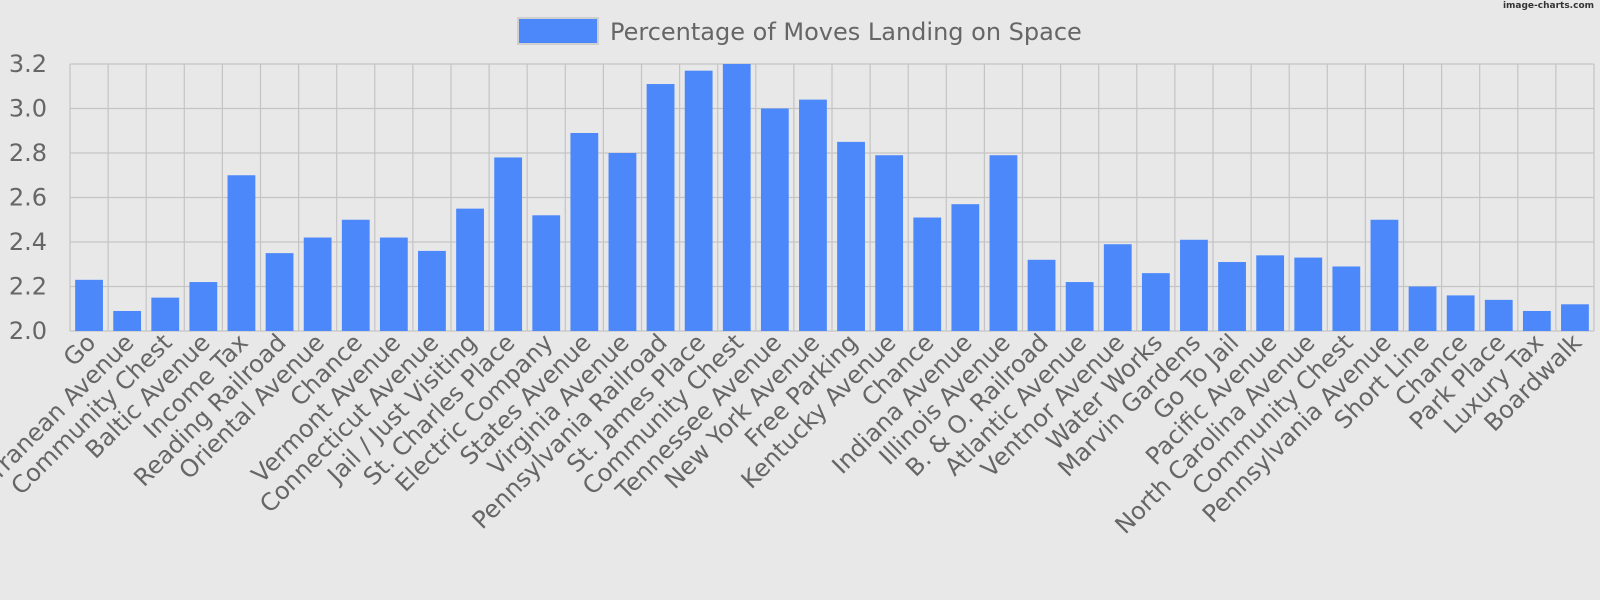  I want to click on legend: Percentage of Moves Landing on Space, so click(799, 31).